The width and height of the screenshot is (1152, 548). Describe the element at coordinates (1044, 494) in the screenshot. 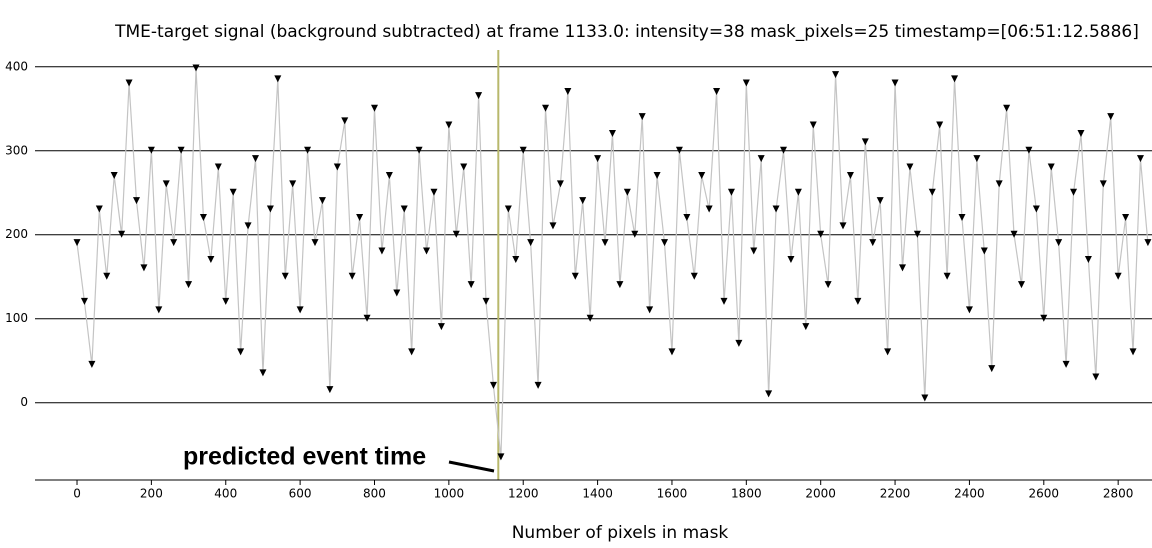

I see `x-tick-label: 2600` at that location.